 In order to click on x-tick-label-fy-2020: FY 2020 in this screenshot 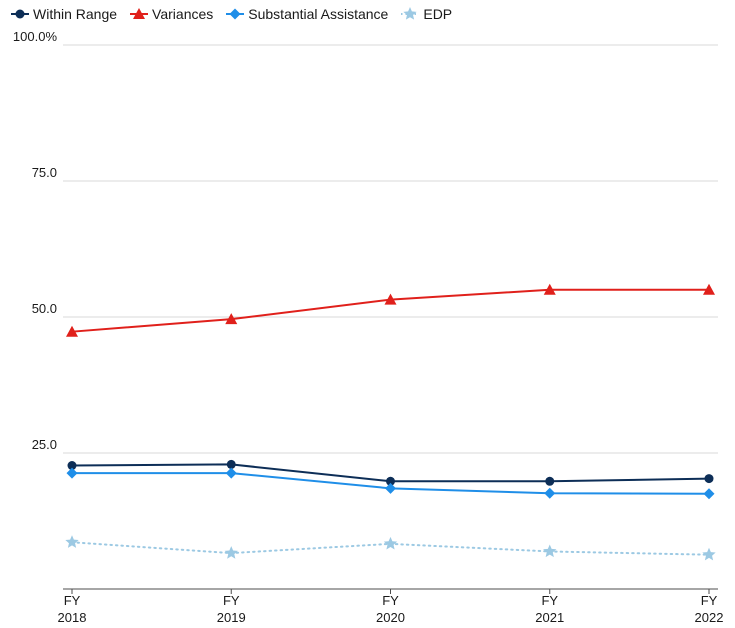, I will do `click(390, 609)`.